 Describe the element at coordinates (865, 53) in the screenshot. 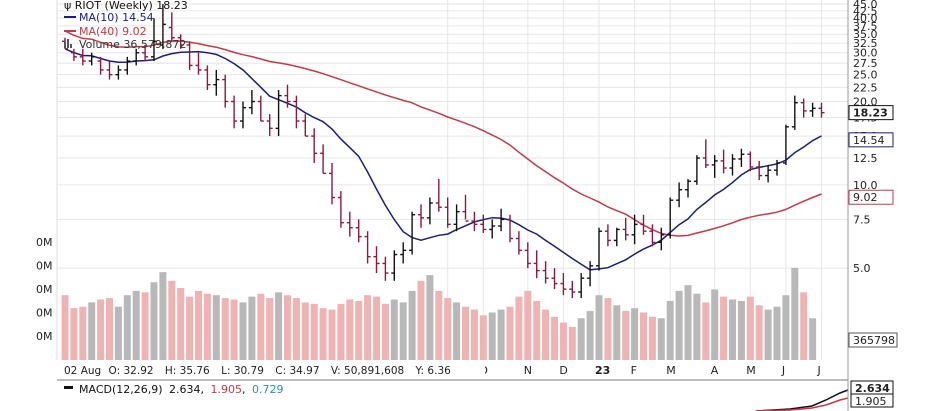

I see `y-tick-label: 30.0` at that location.